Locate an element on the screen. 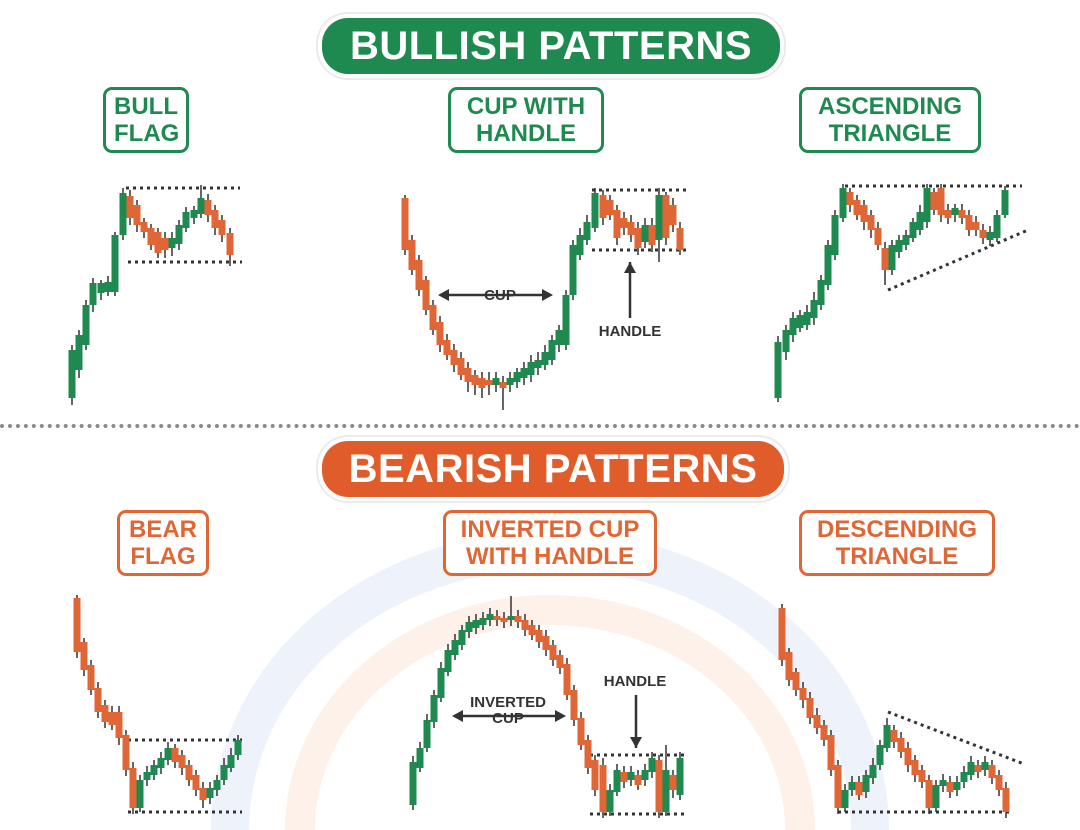  right-arrow-icon is located at coordinates (560, 716).